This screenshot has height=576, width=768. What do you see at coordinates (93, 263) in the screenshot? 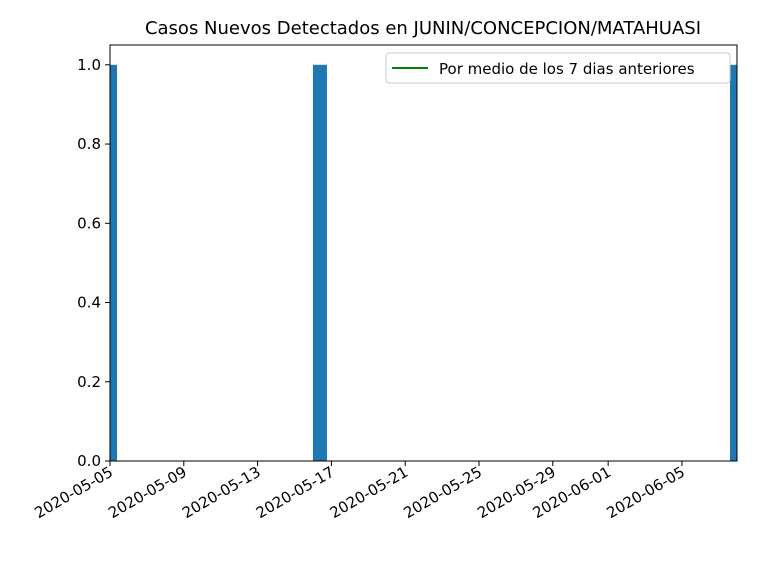
I see `y-axis: 0.0 0.2 0.4 0.6 0.8 1.0` at bounding box center [93, 263].